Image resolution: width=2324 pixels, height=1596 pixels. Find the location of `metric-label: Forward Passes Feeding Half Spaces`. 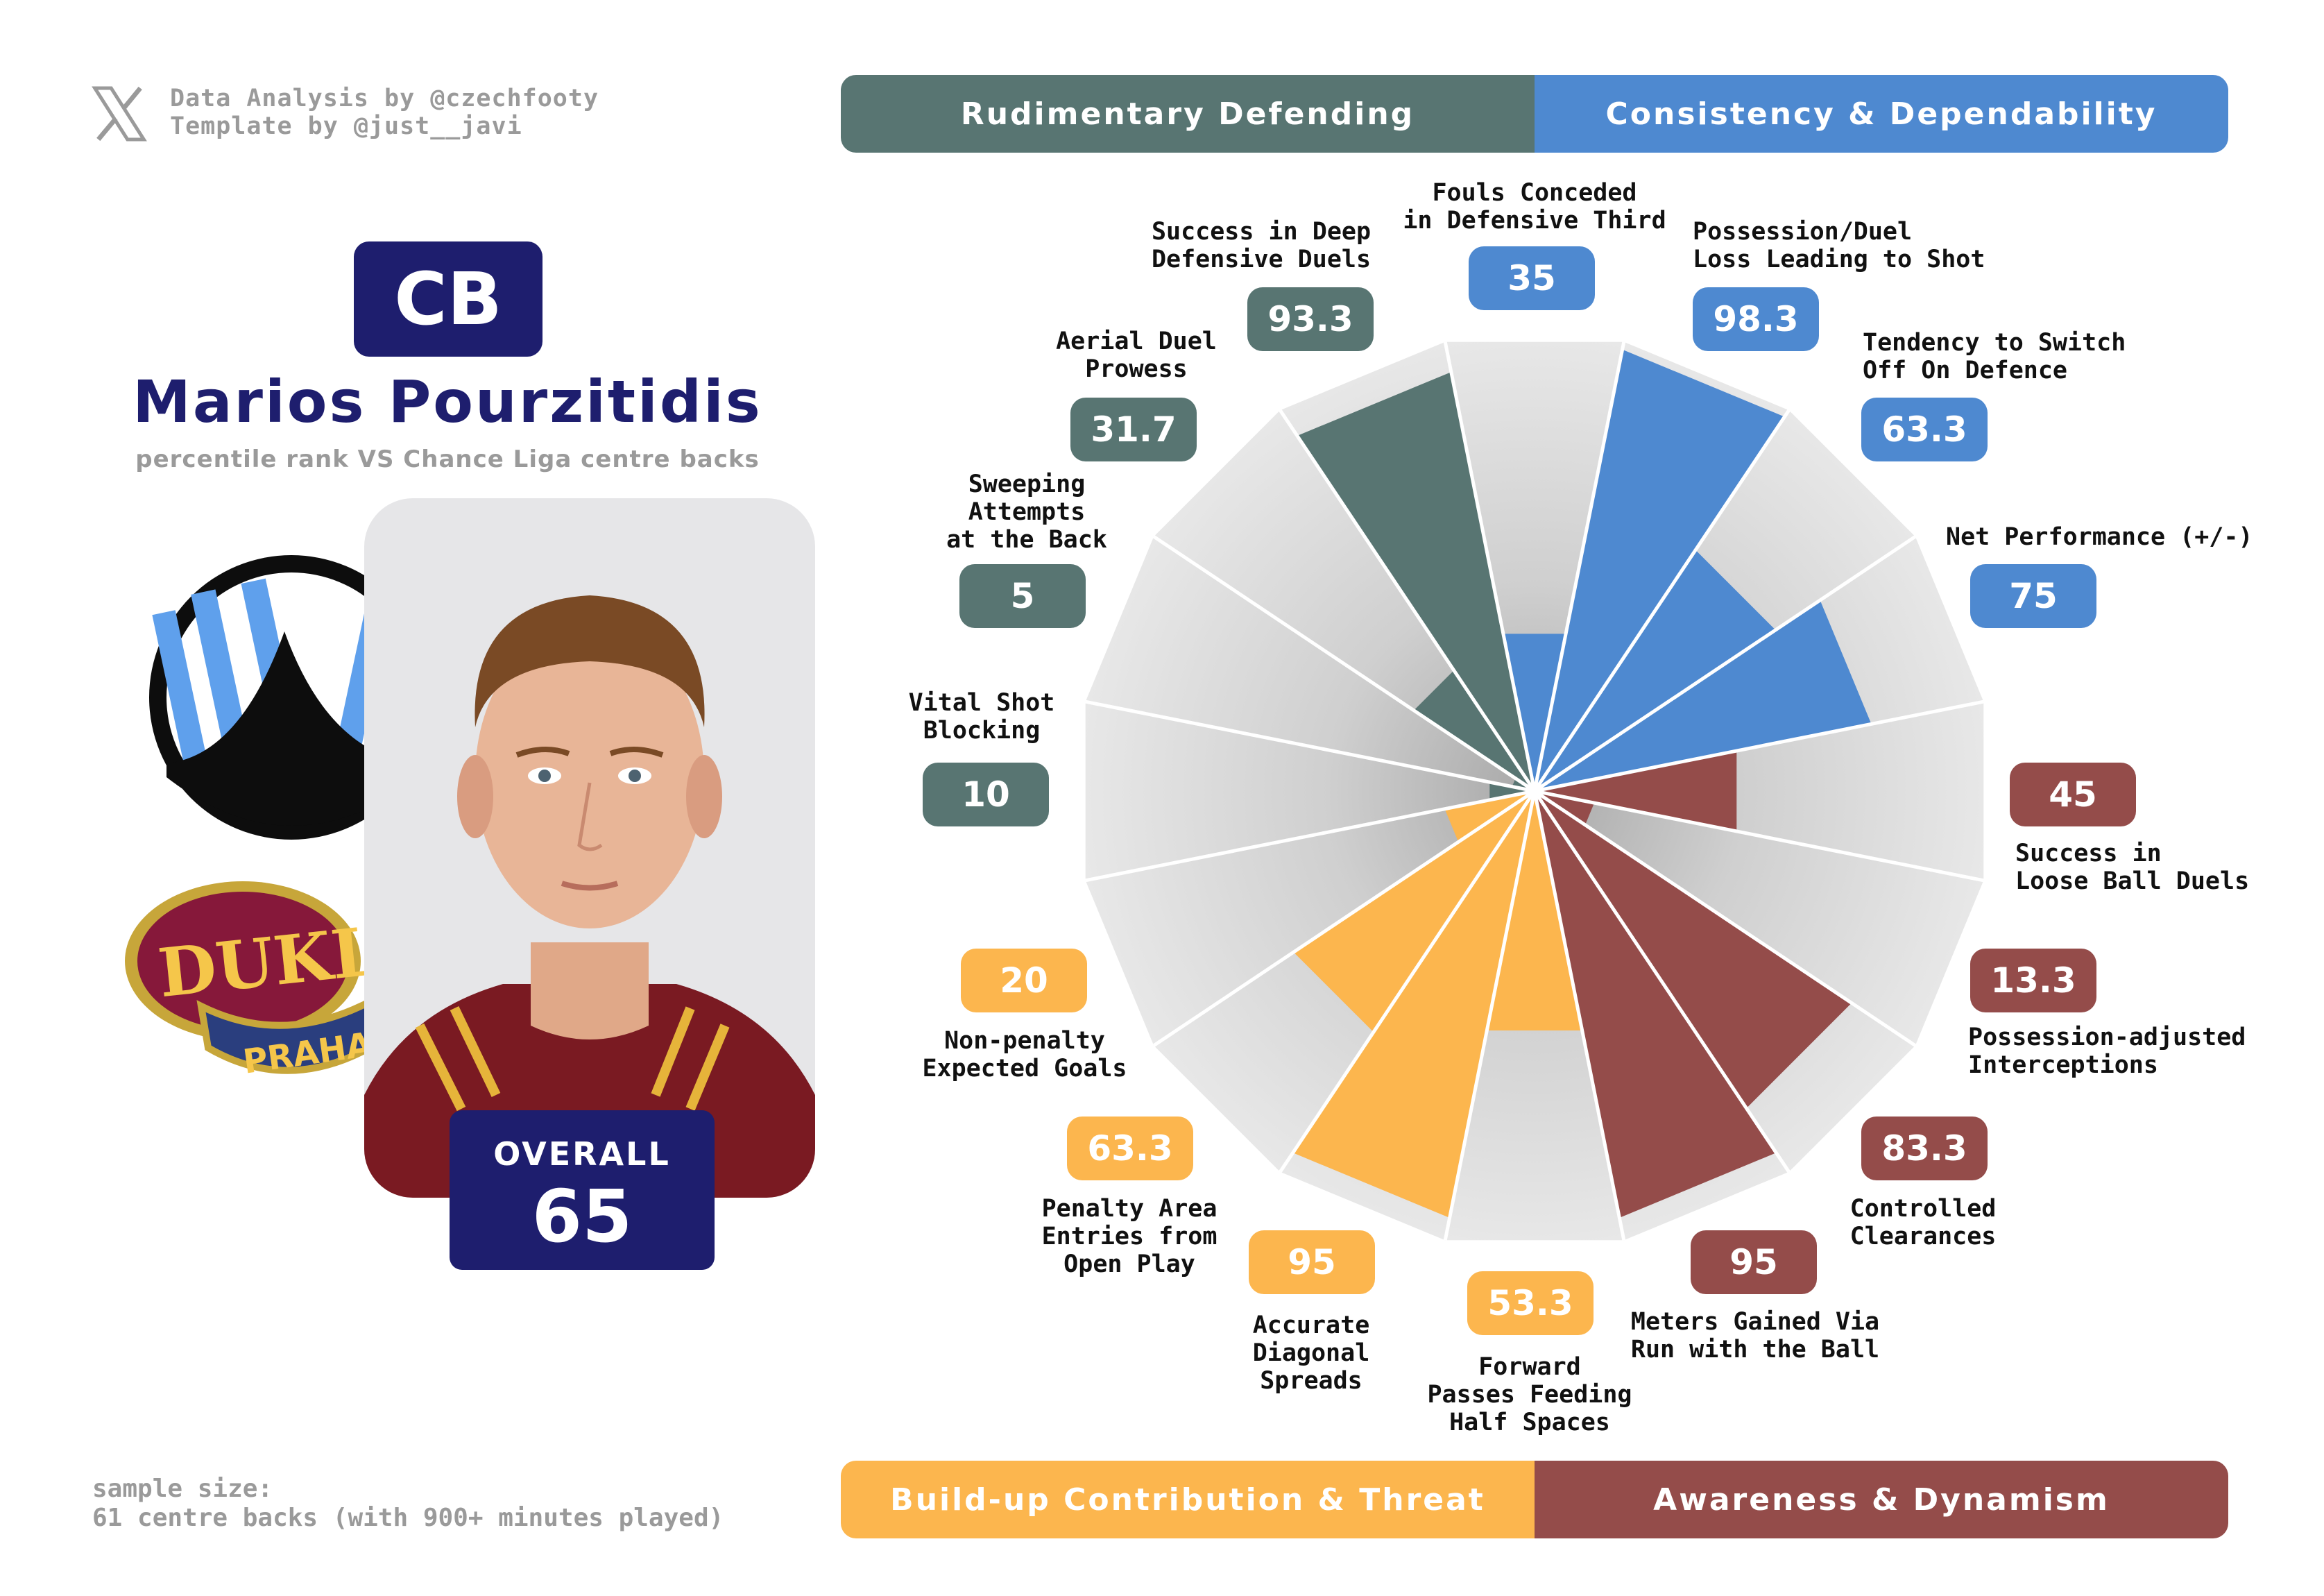

metric-label: Forward Passes Feeding Half Spaces is located at coordinates (1530, 1394).